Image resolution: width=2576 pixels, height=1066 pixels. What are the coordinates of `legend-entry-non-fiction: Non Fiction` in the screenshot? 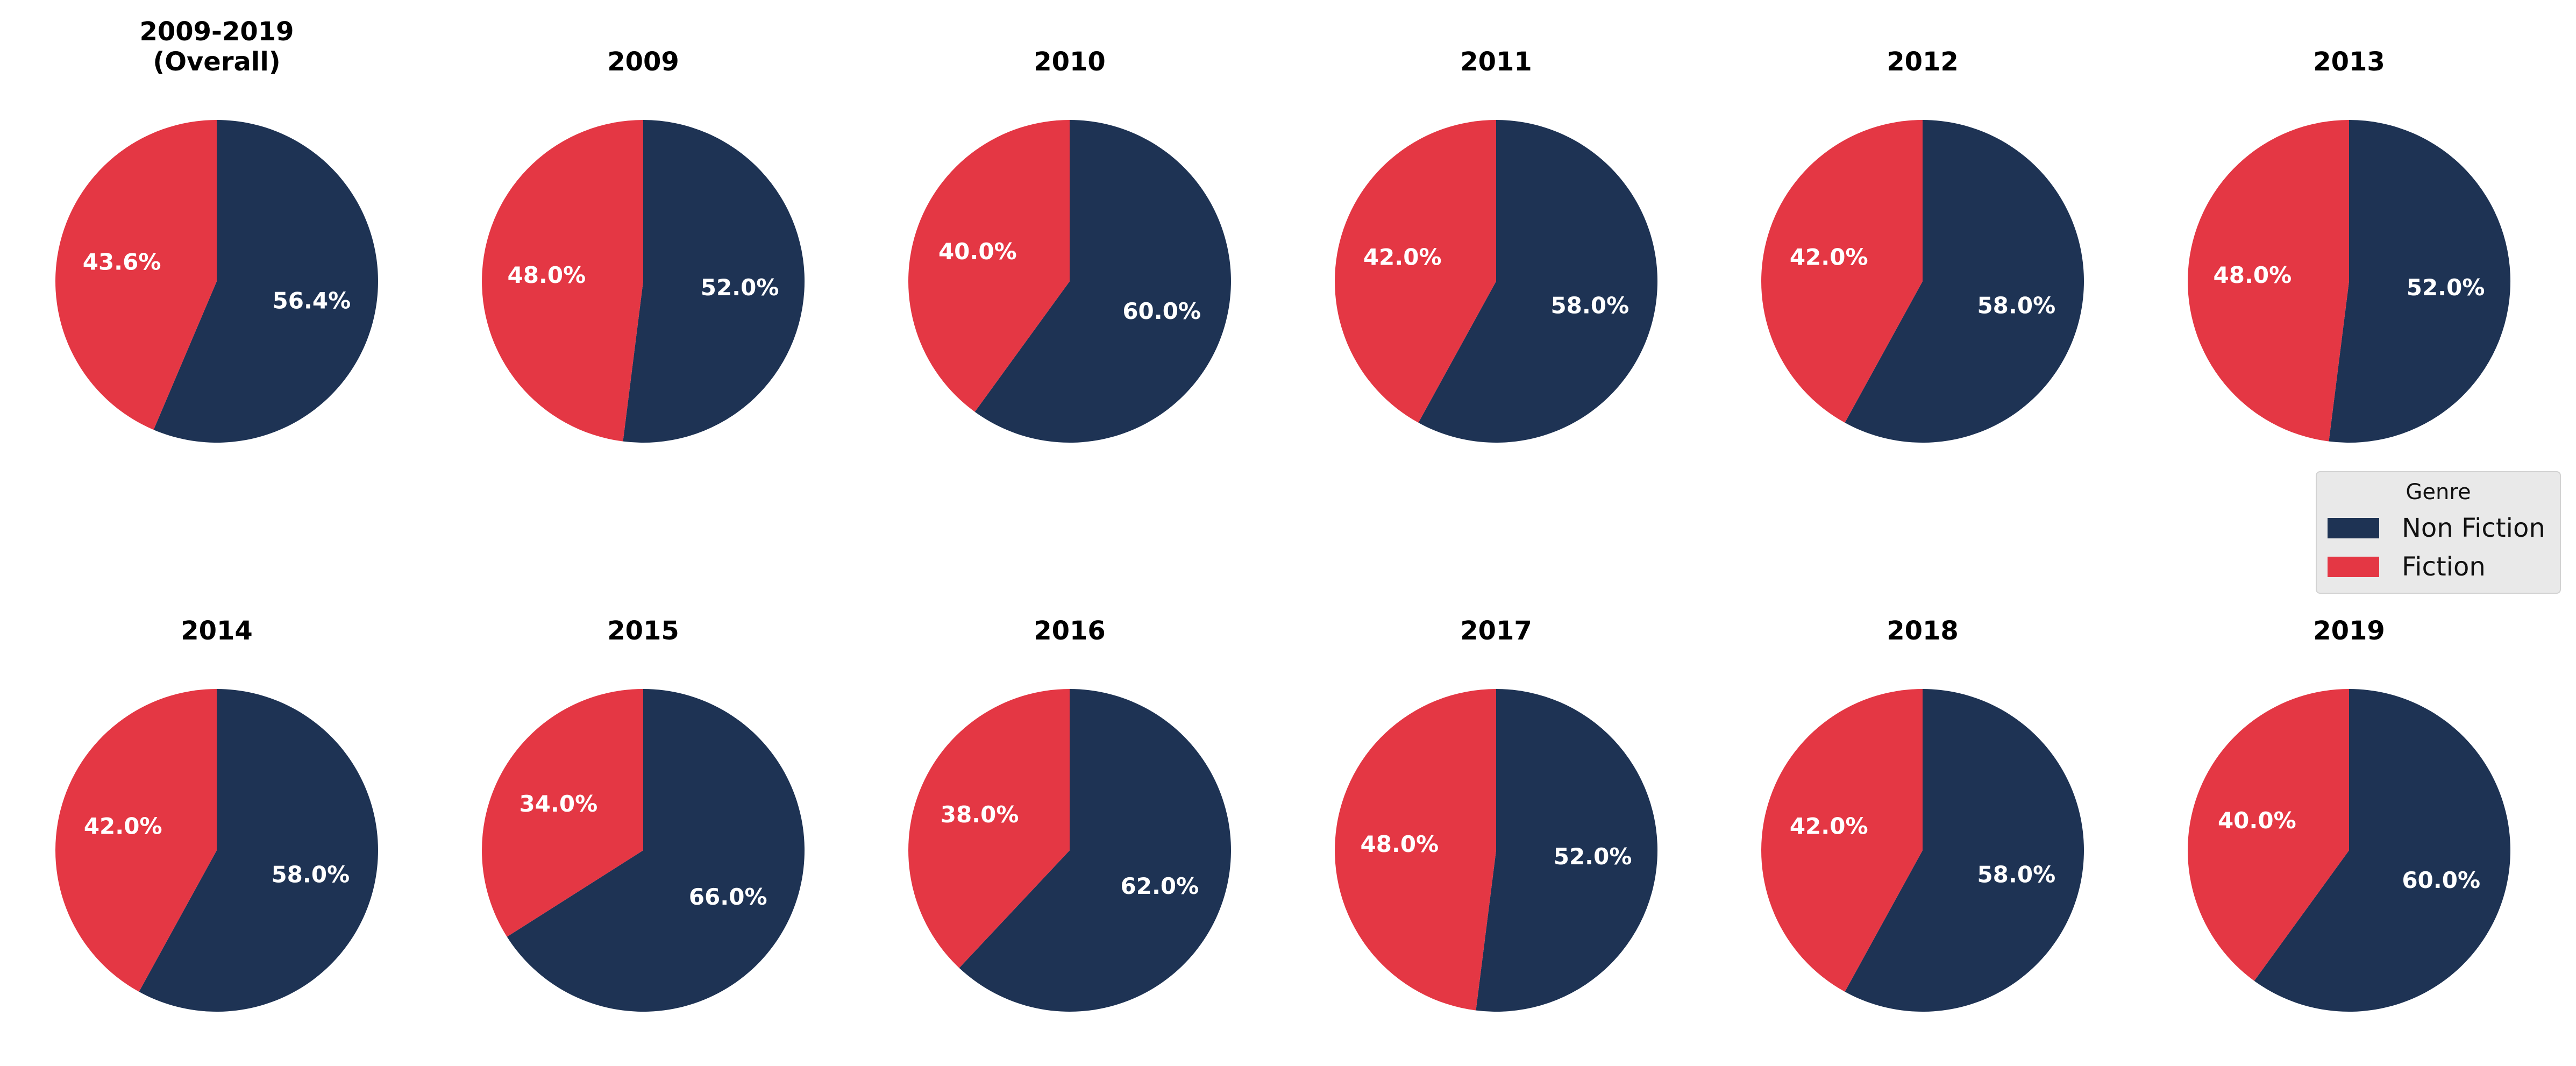 It's located at (2436, 528).